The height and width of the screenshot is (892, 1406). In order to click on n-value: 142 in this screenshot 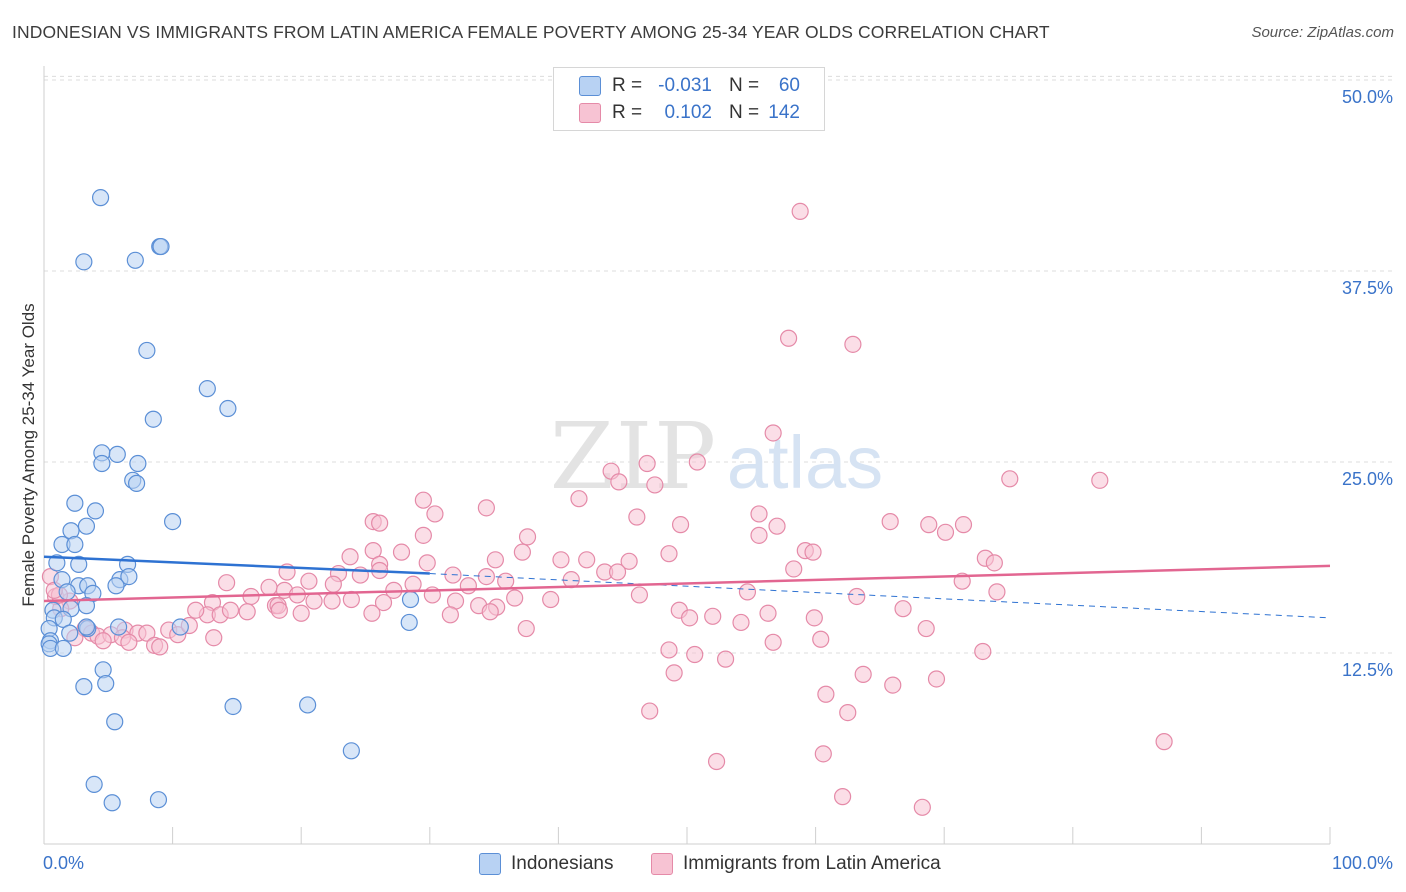, I will do `click(784, 112)`.